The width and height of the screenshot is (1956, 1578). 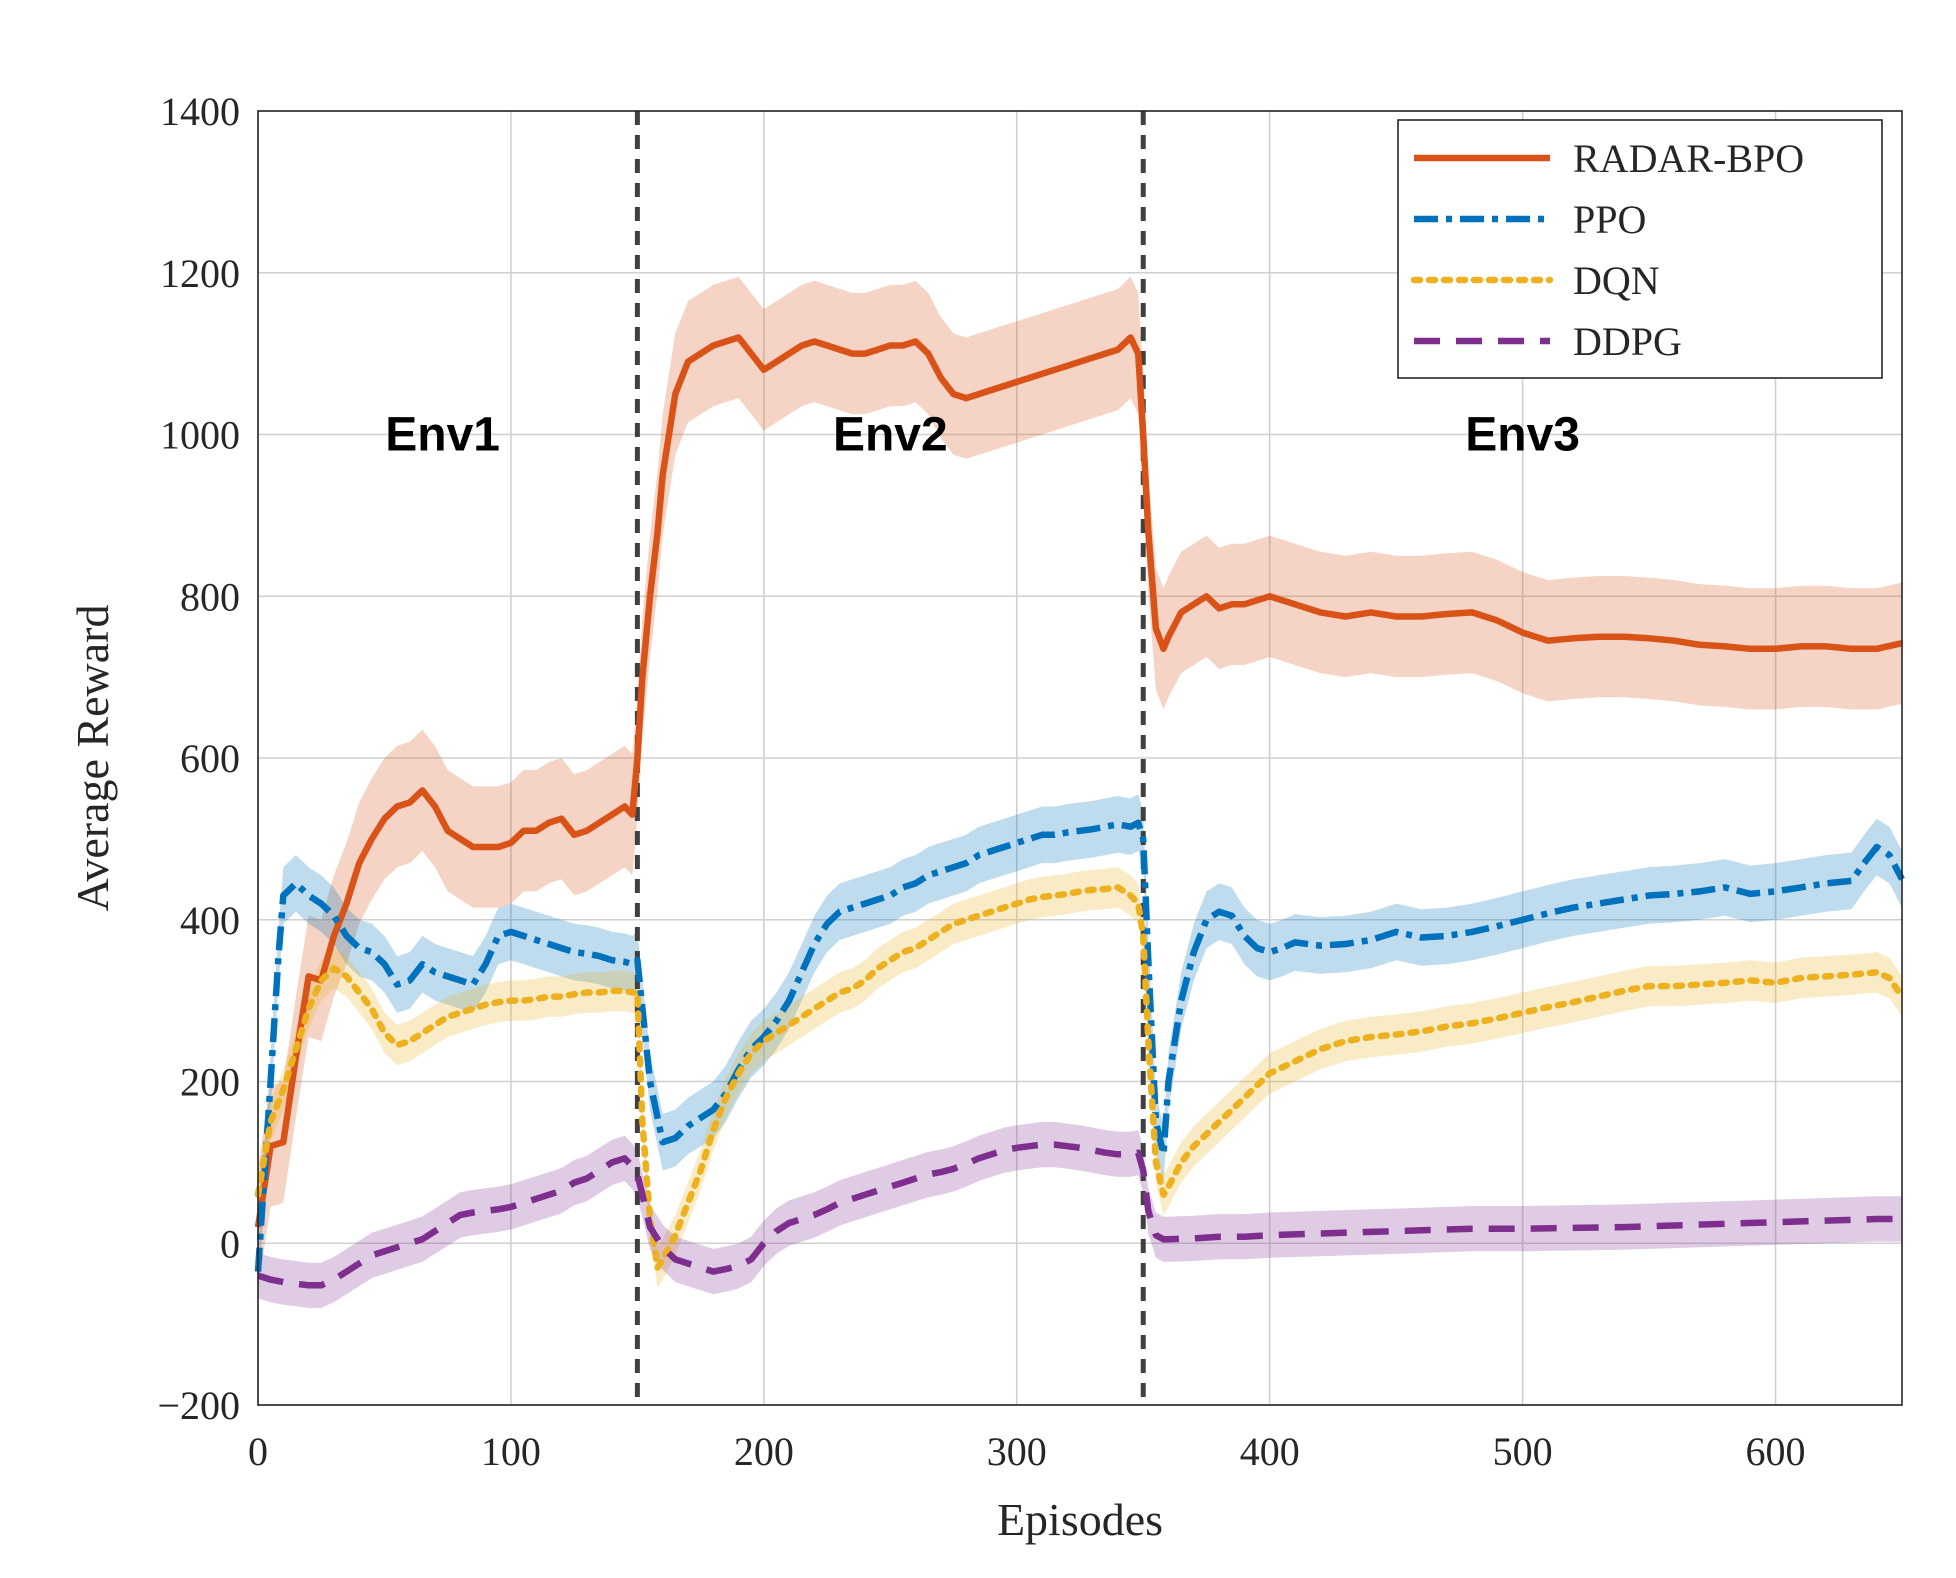 What do you see at coordinates (764, 1451) in the screenshot?
I see `x-tick-label: 200` at bounding box center [764, 1451].